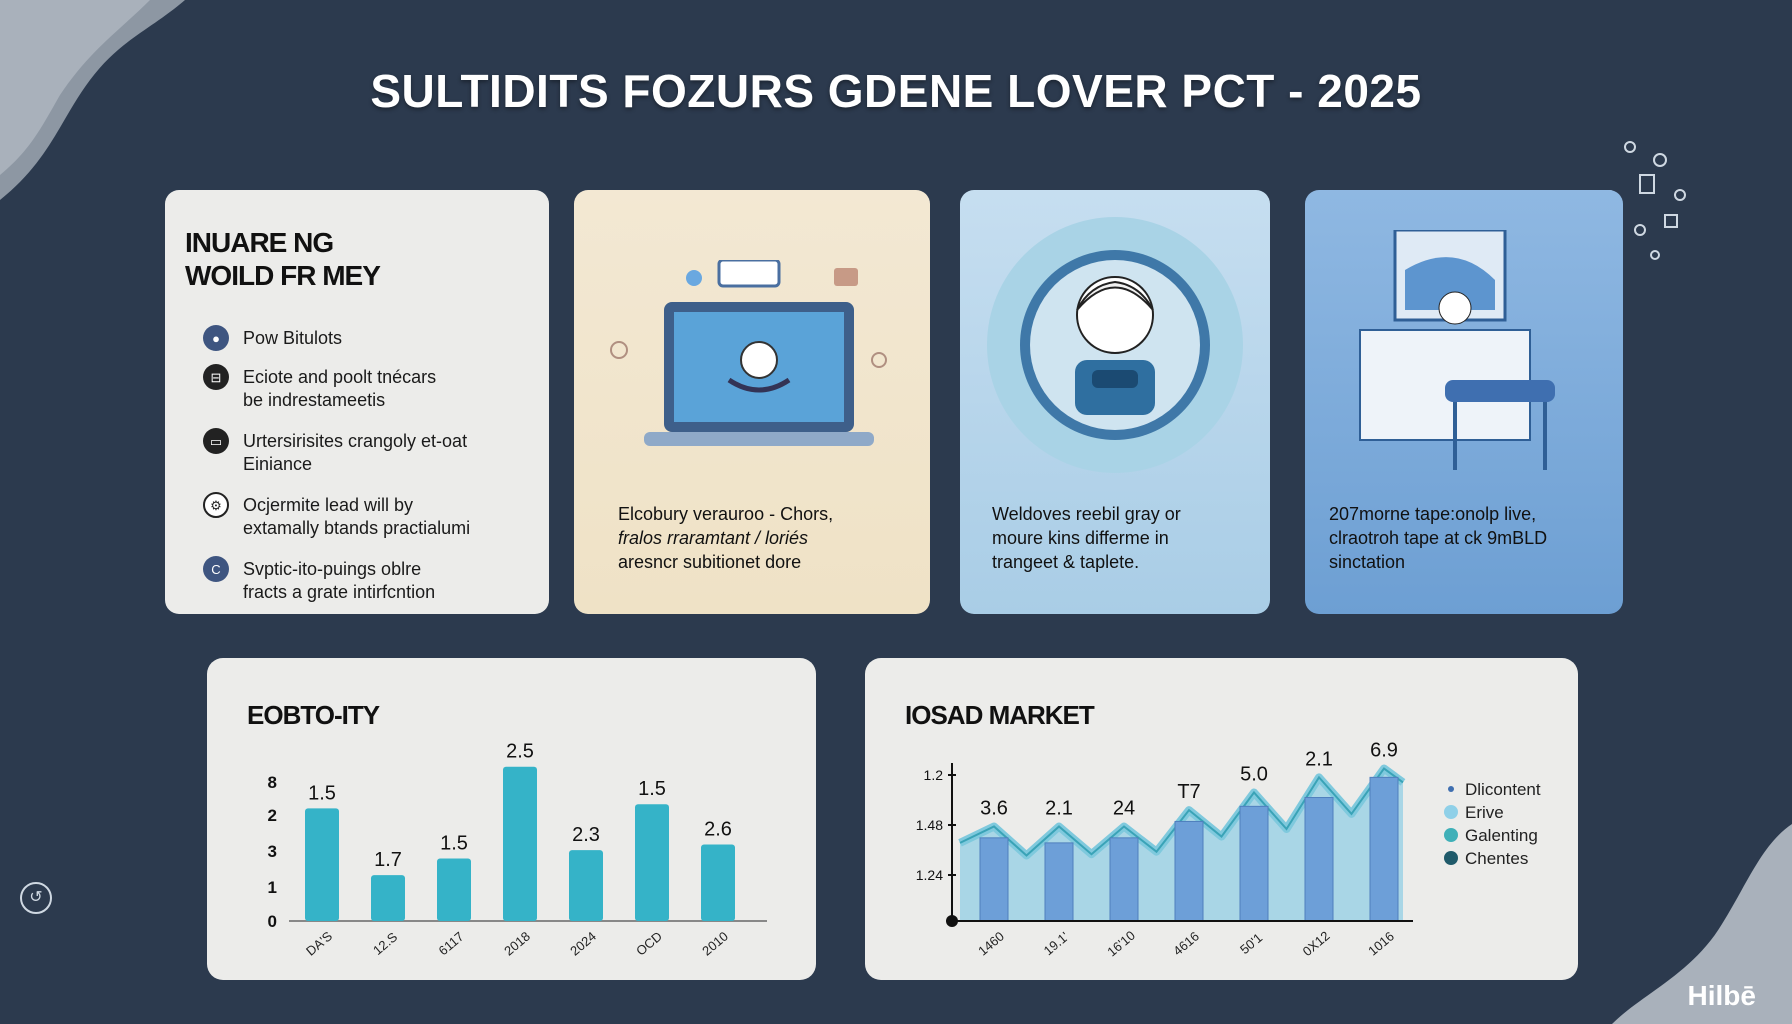 The image size is (1792, 1024). What do you see at coordinates (1384, 751) in the screenshot?
I see `data-label: 6.9` at bounding box center [1384, 751].